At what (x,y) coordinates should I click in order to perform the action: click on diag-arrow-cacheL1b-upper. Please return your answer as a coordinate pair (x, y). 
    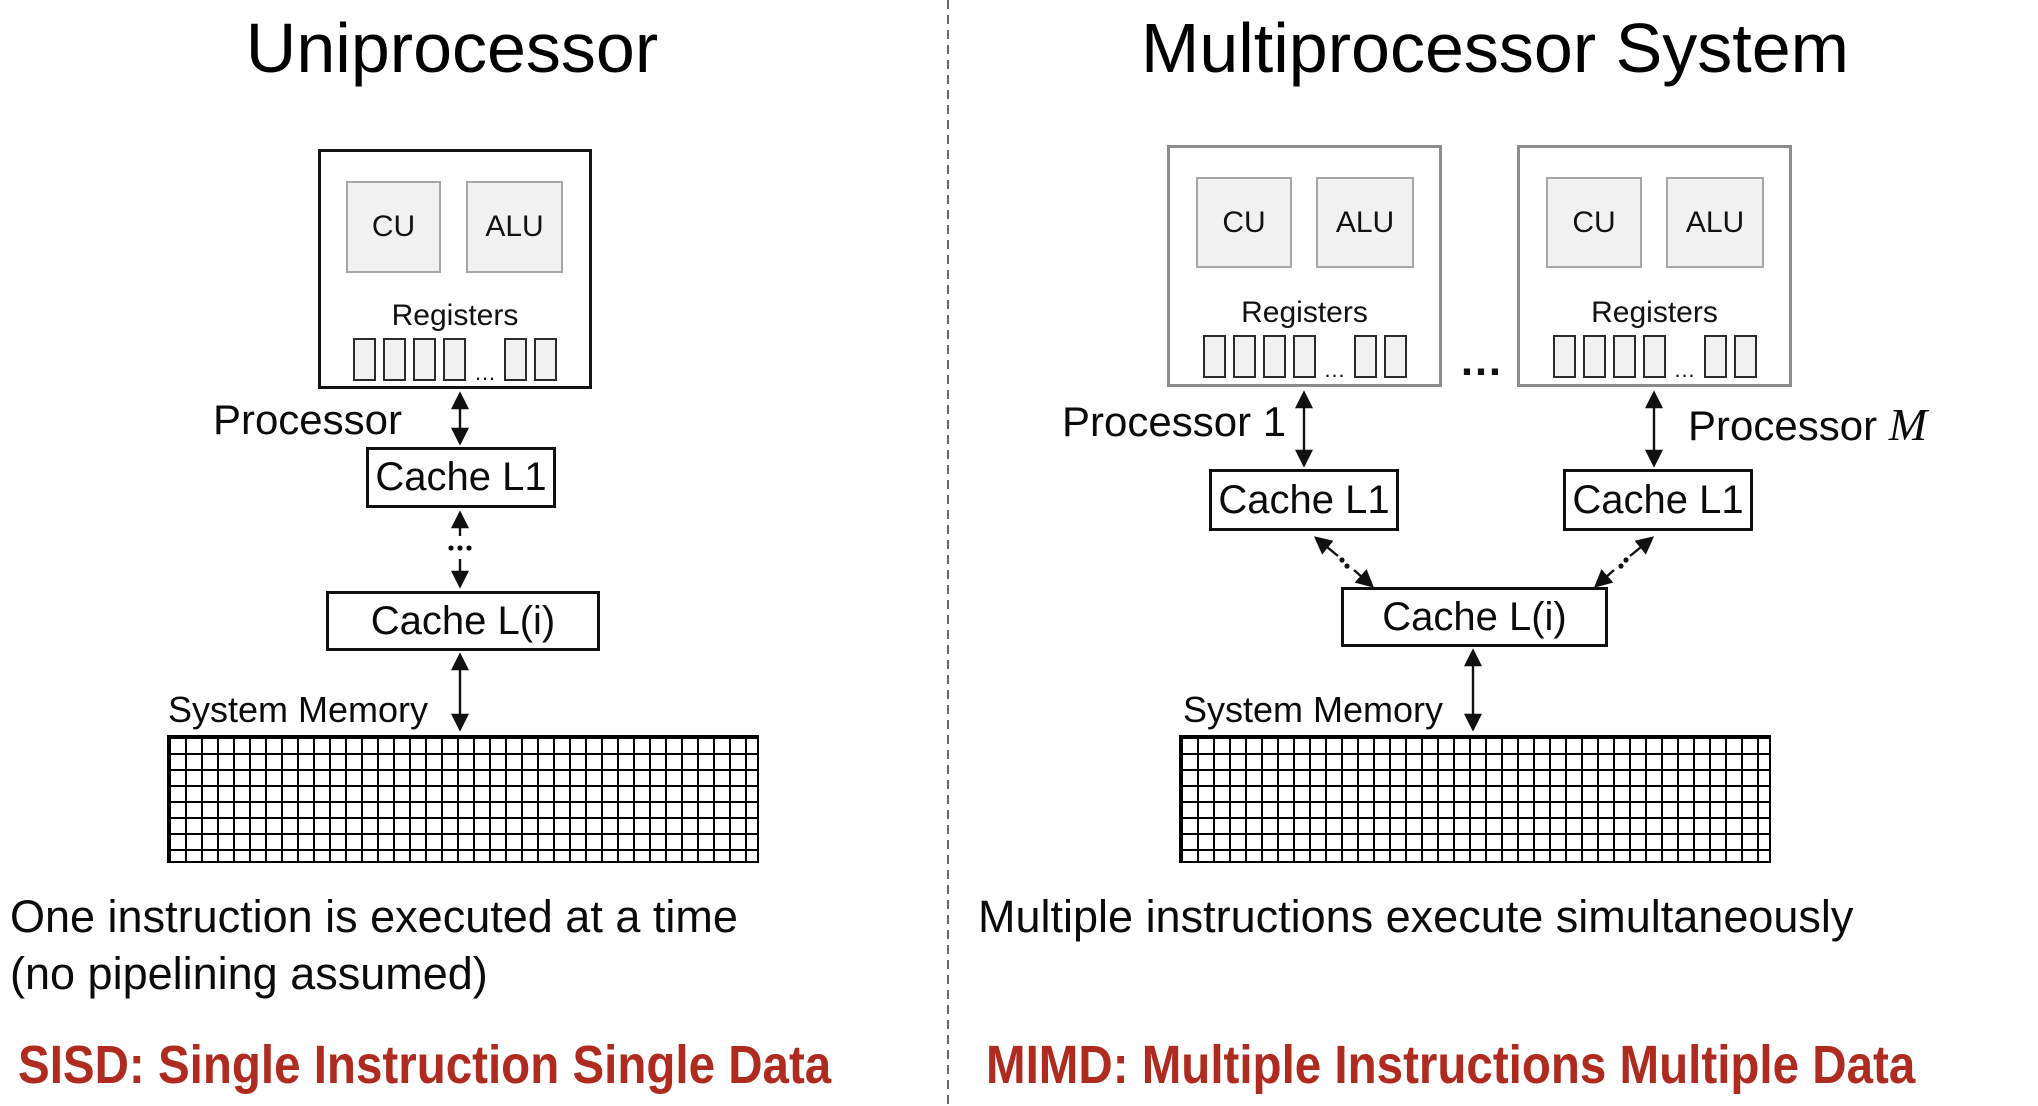
    Looking at the image, I should click on (1642, 546).